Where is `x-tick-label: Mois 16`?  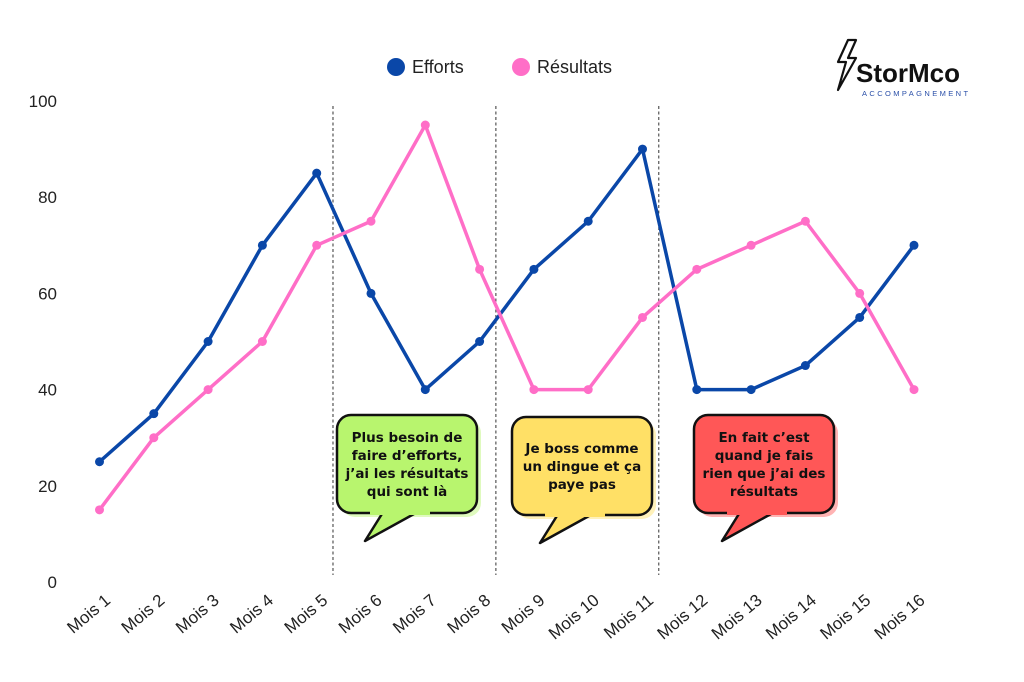
x-tick-label: Mois 16 is located at coordinates (900, 617).